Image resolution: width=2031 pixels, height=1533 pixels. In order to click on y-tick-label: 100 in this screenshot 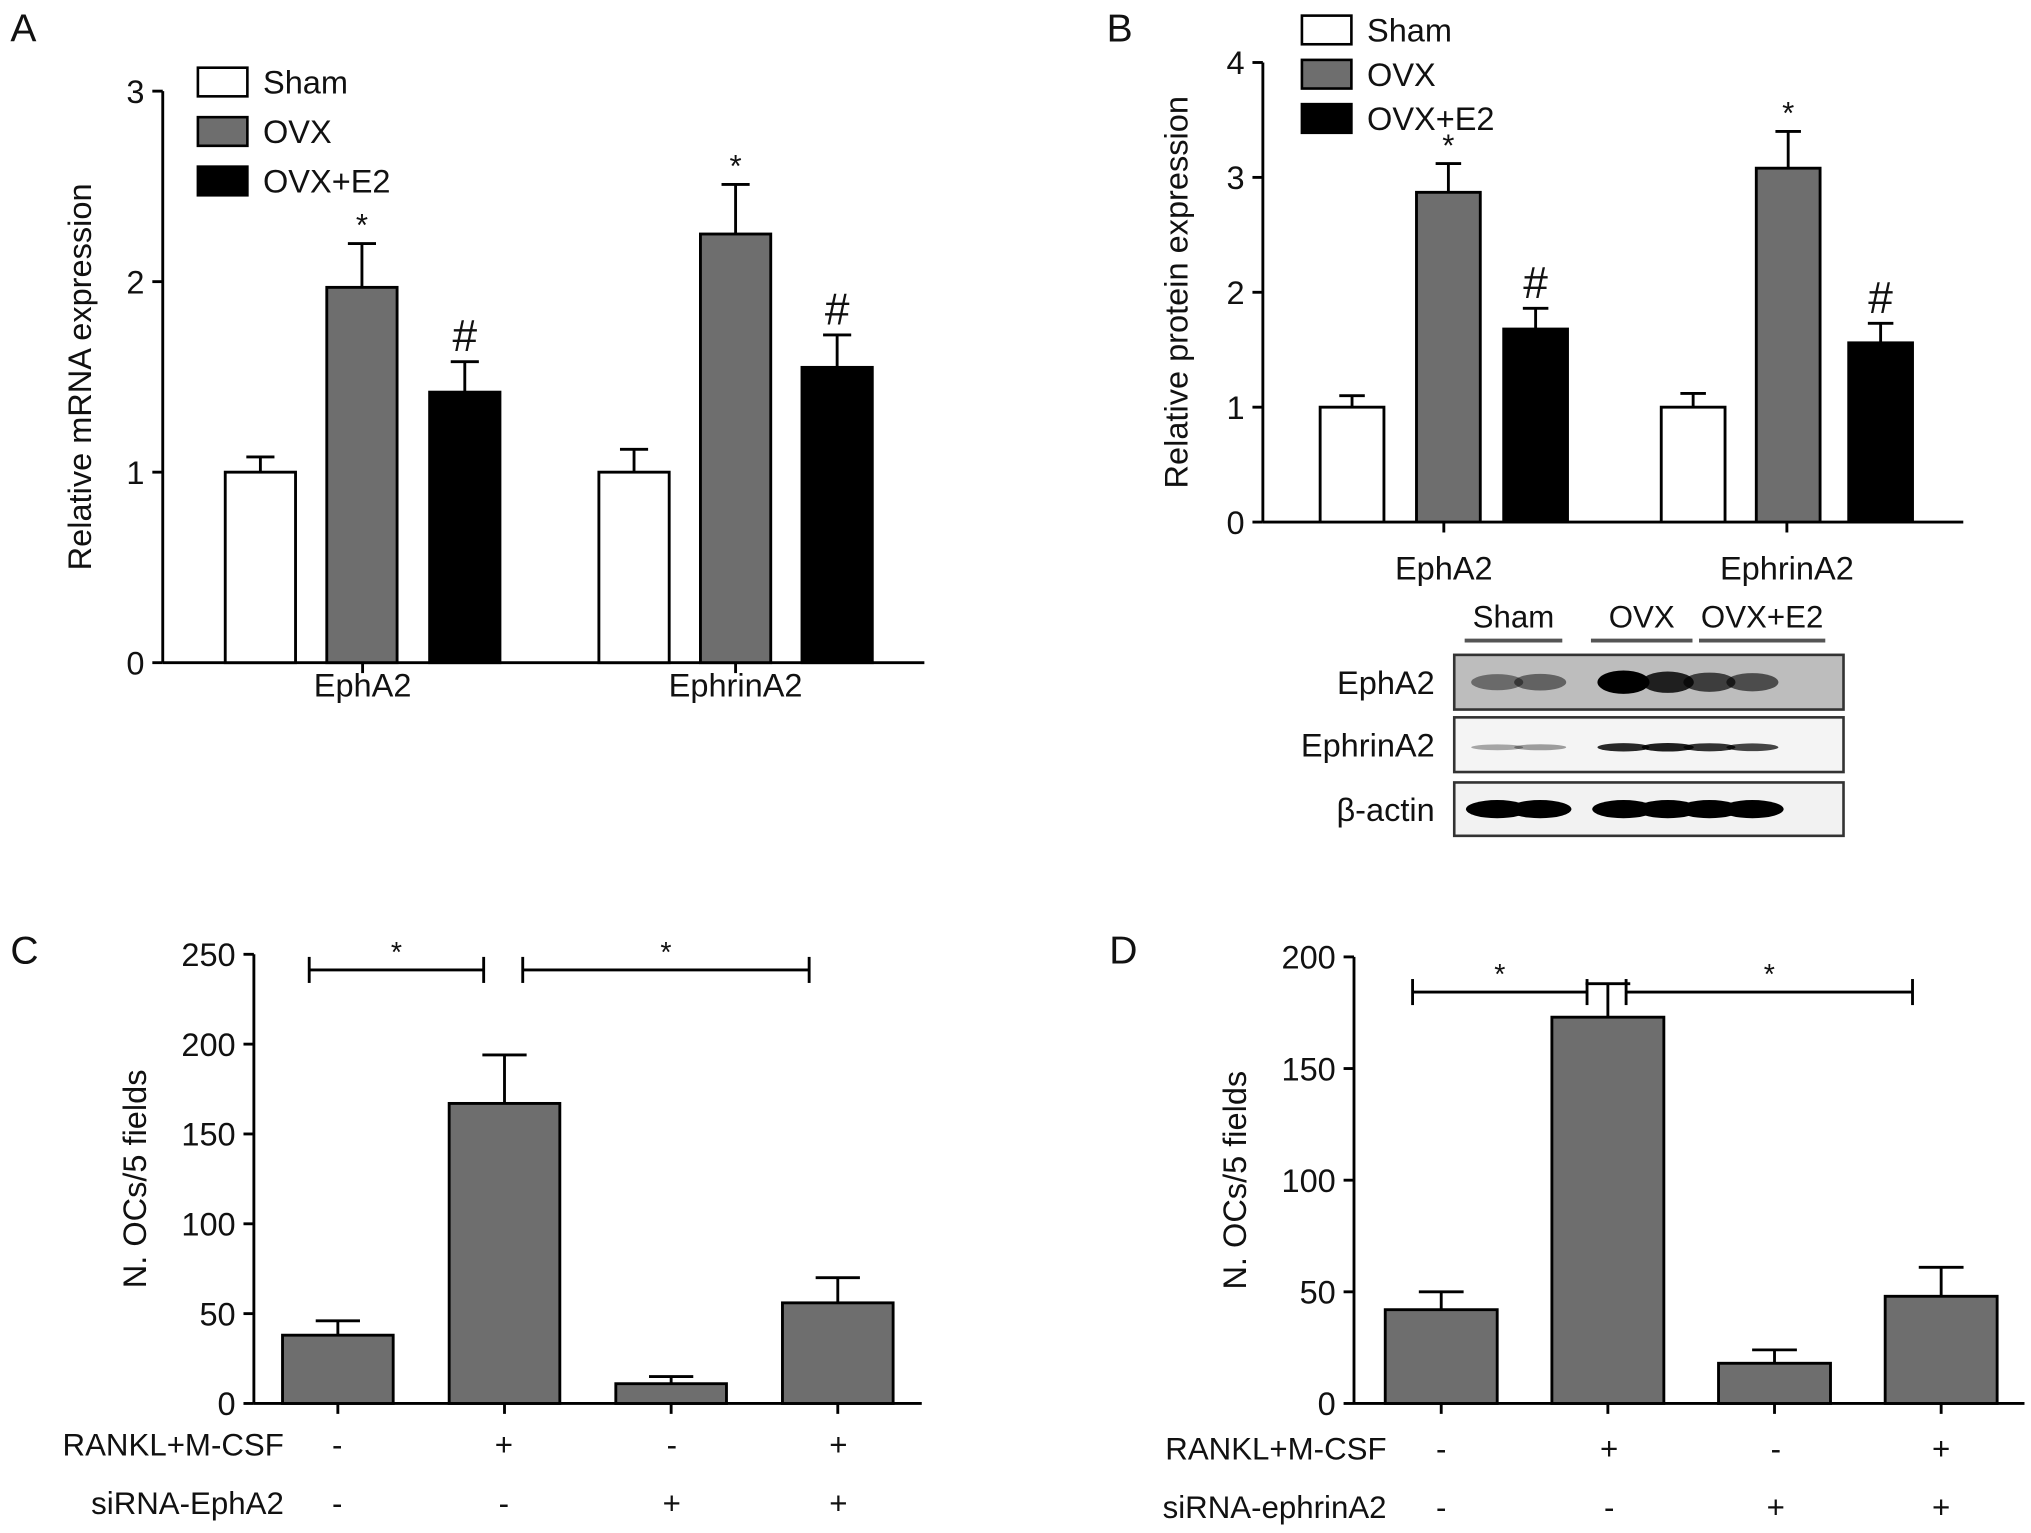, I will do `click(1308, 1181)`.